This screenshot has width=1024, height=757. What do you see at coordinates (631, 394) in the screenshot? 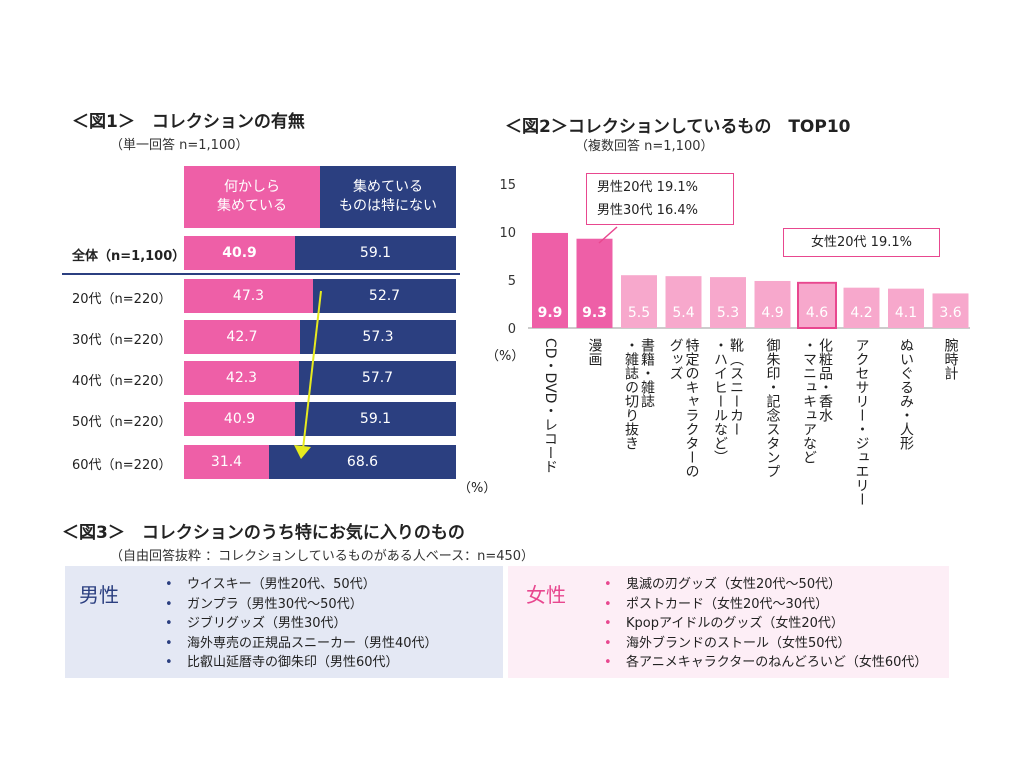
I see `fig2-category-label: ・雑誌の切り抜き` at bounding box center [631, 394].